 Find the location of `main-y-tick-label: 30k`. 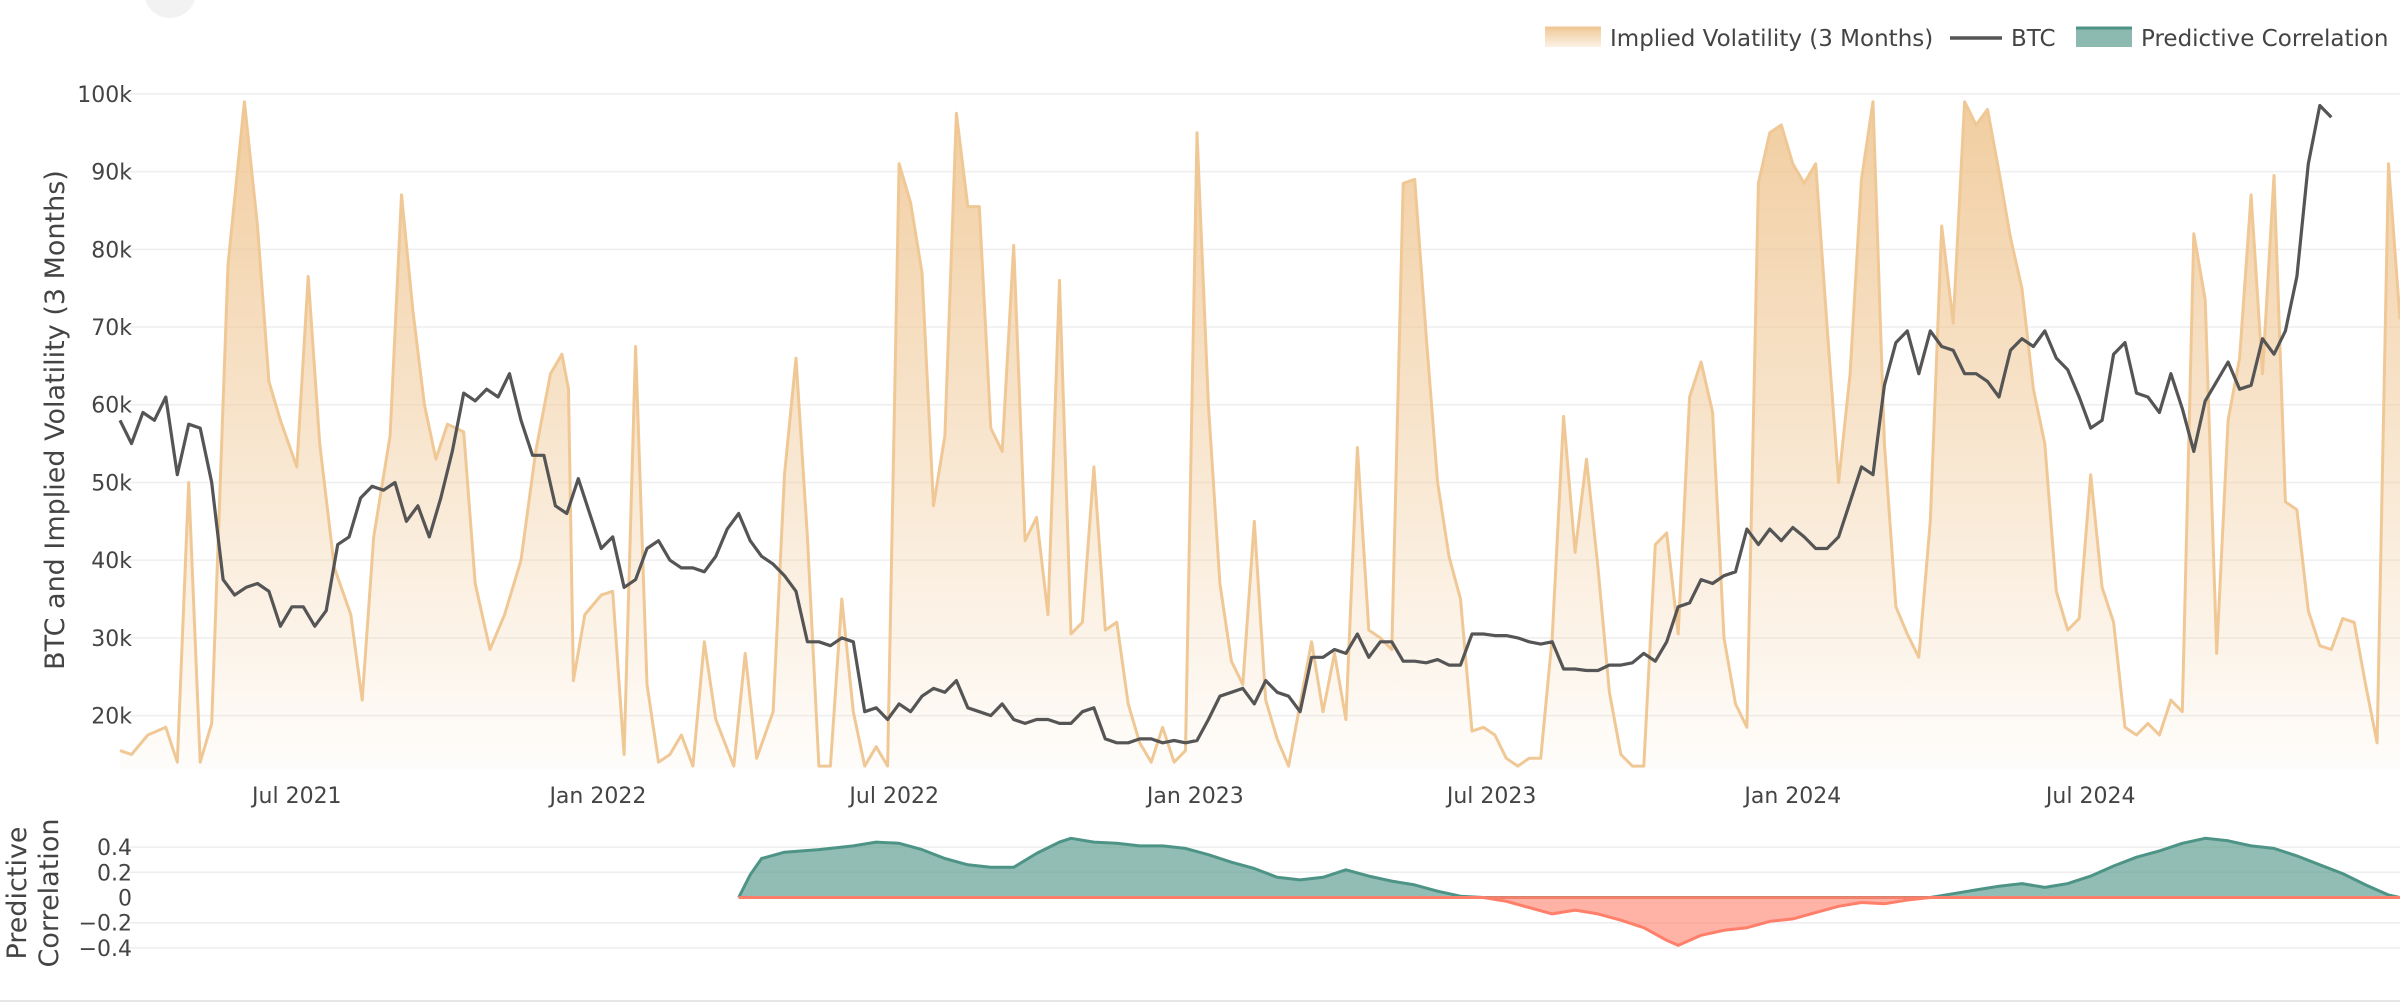

main-y-tick-label: 30k is located at coordinates (111, 639).